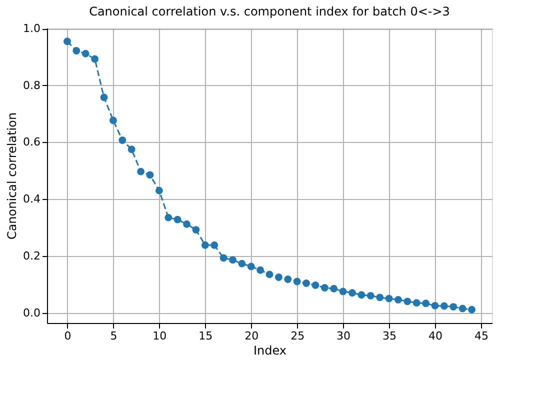 The width and height of the screenshot is (553, 393). I want to click on chart-title: Canonical correlation v.s. component index for batch 0<->3, so click(269, 11).